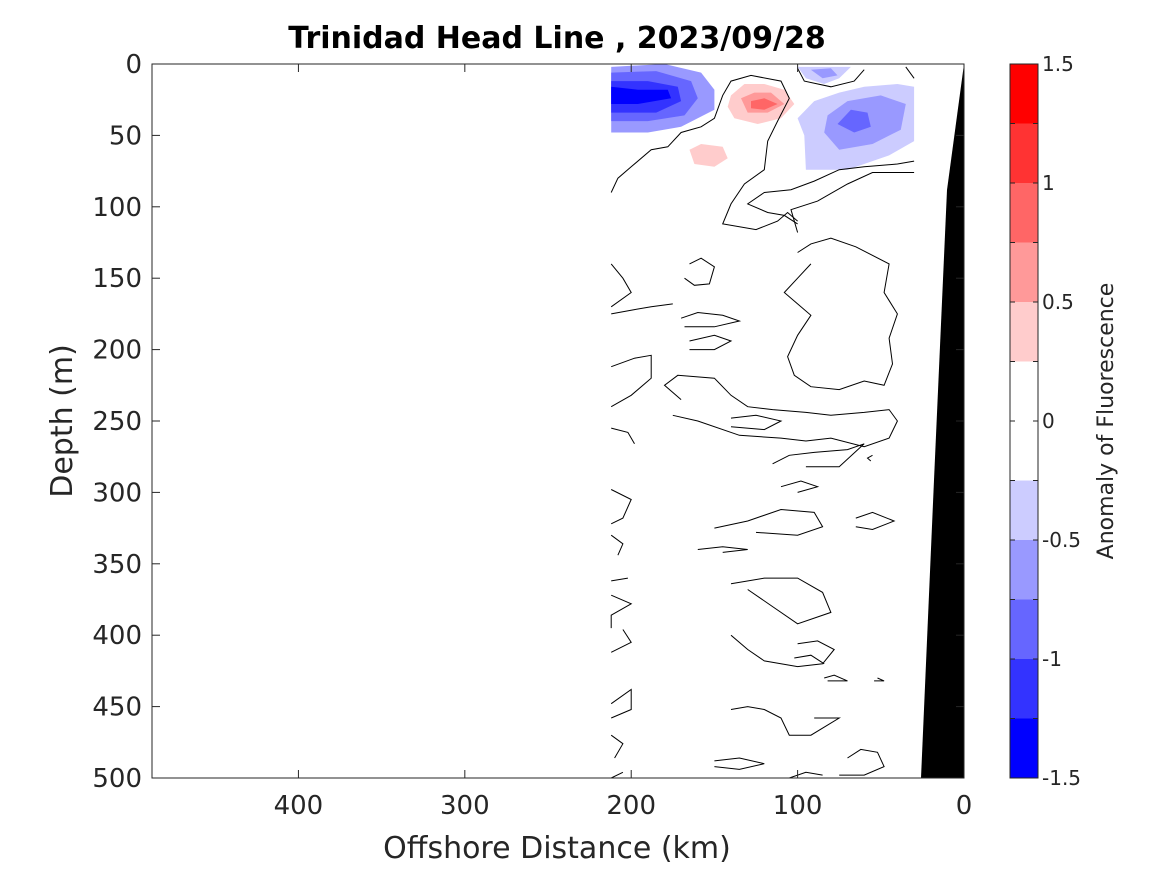 This screenshot has height=875, width=1167. What do you see at coordinates (117, 493) in the screenshot?
I see `y-tick-label: 300` at bounding box center [117, 493].